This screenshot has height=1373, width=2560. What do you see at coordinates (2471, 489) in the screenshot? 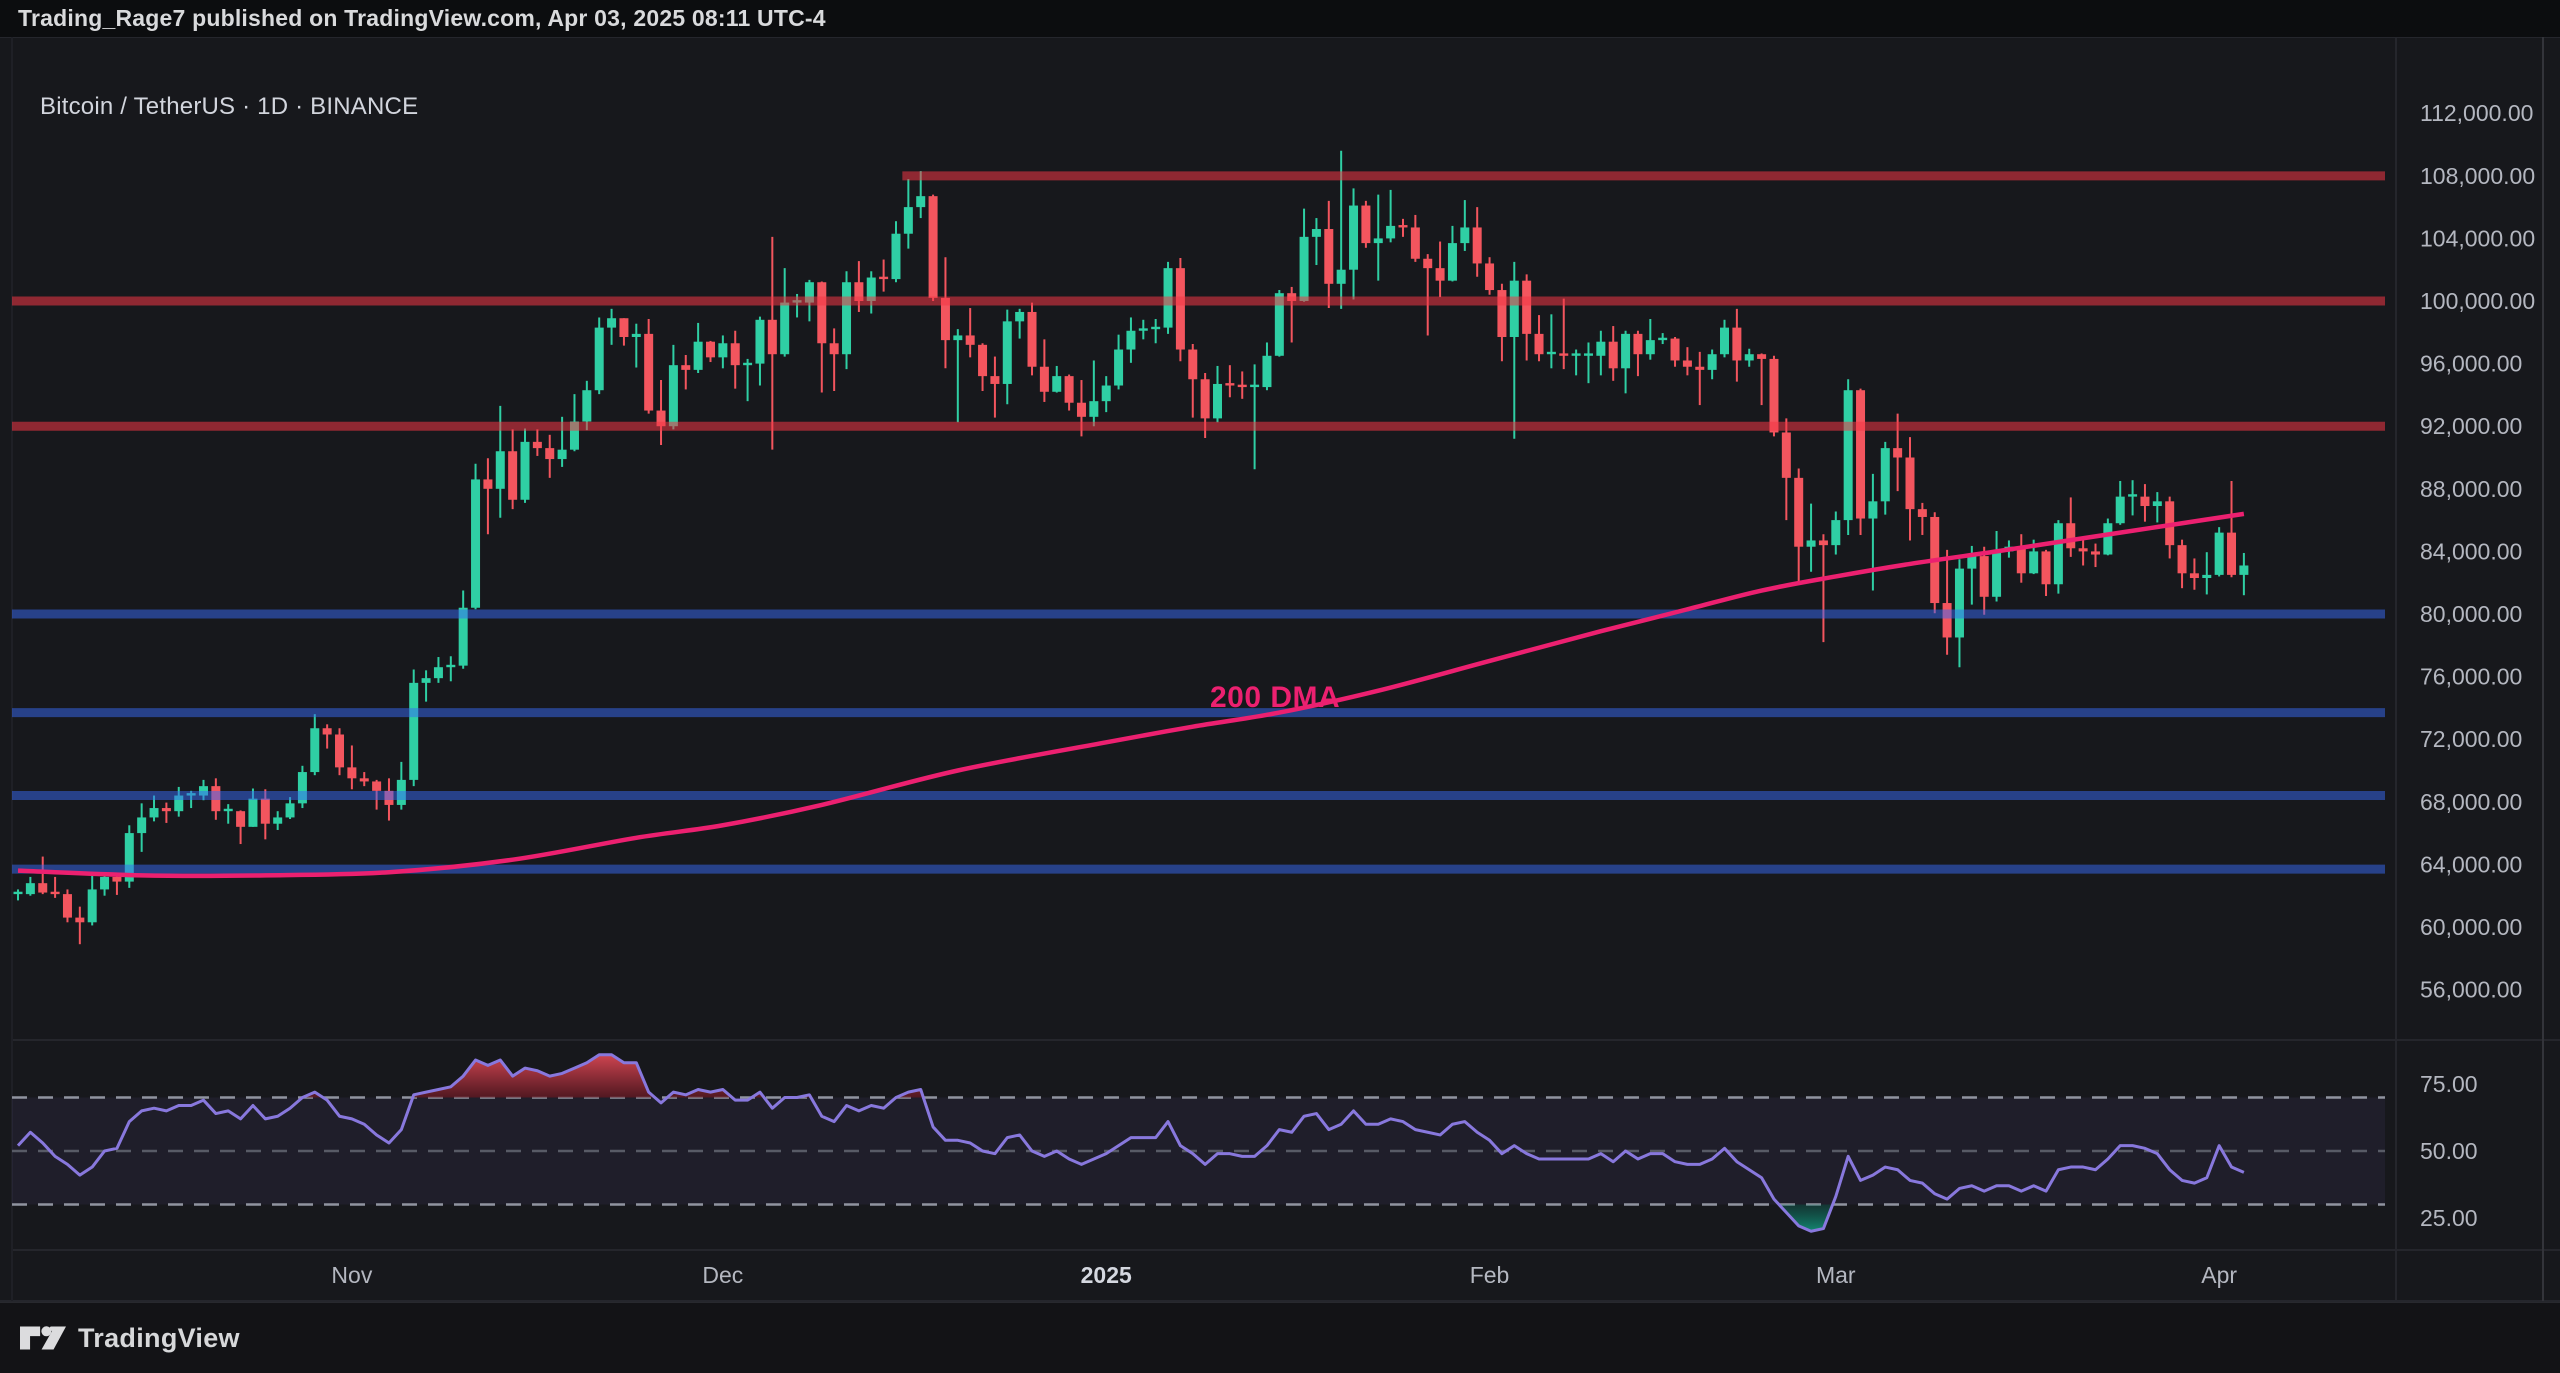
I see `price-tick-label: 88,000.00` at bounding box center [2471, 489].